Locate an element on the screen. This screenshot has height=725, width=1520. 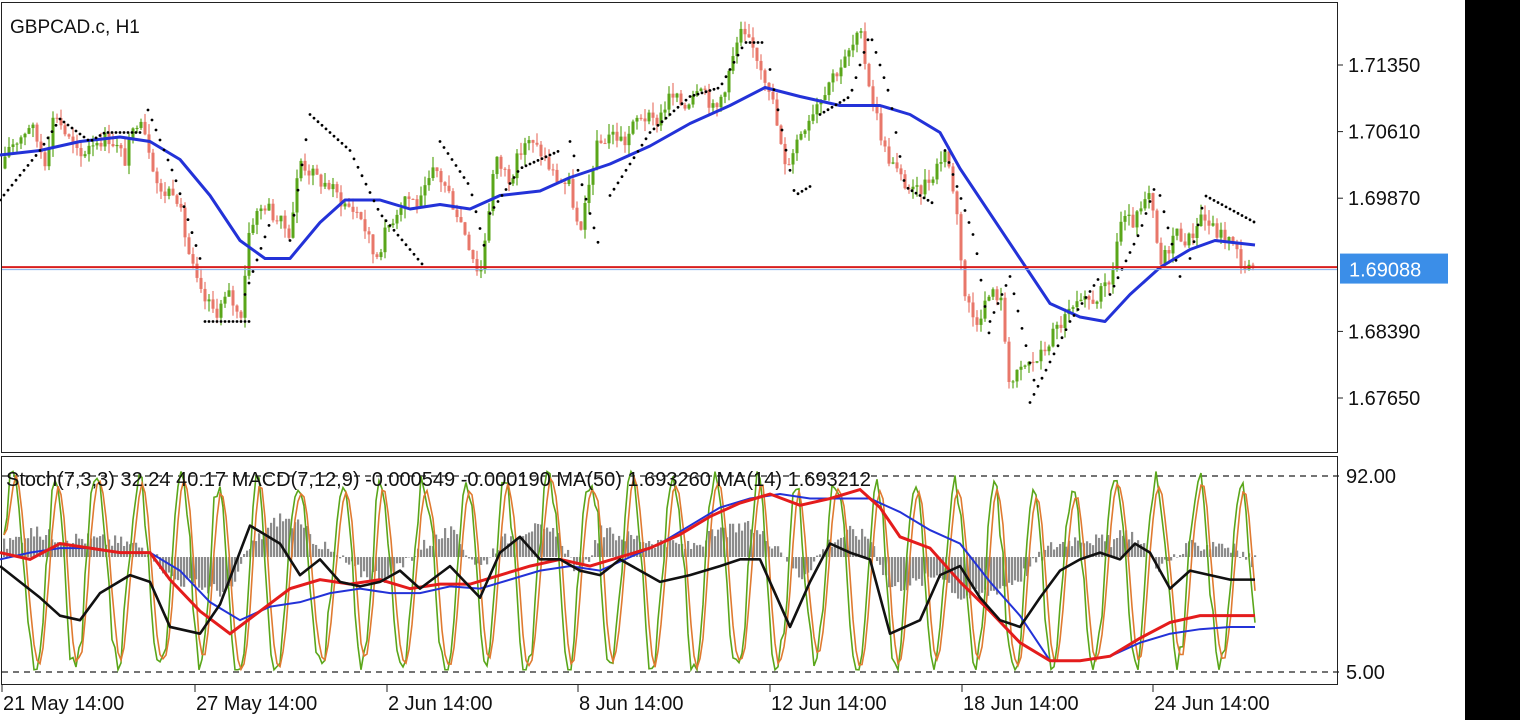
price-tick-label: 1.69870 is located at coordinates (1384, 199).